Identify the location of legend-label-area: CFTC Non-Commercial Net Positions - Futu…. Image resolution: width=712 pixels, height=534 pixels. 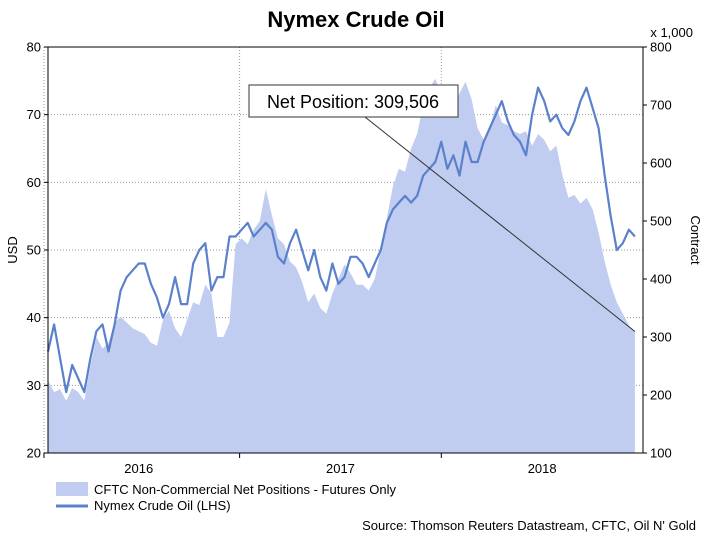
(245, 489).